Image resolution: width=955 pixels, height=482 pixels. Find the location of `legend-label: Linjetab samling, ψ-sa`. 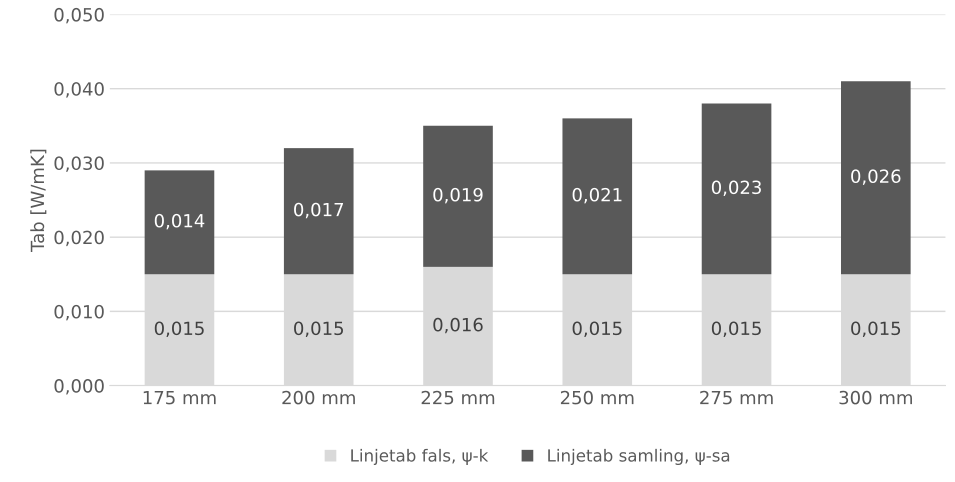

legend-label: Linjetab samling, ψ-sa is located at coordinates (639, 456).